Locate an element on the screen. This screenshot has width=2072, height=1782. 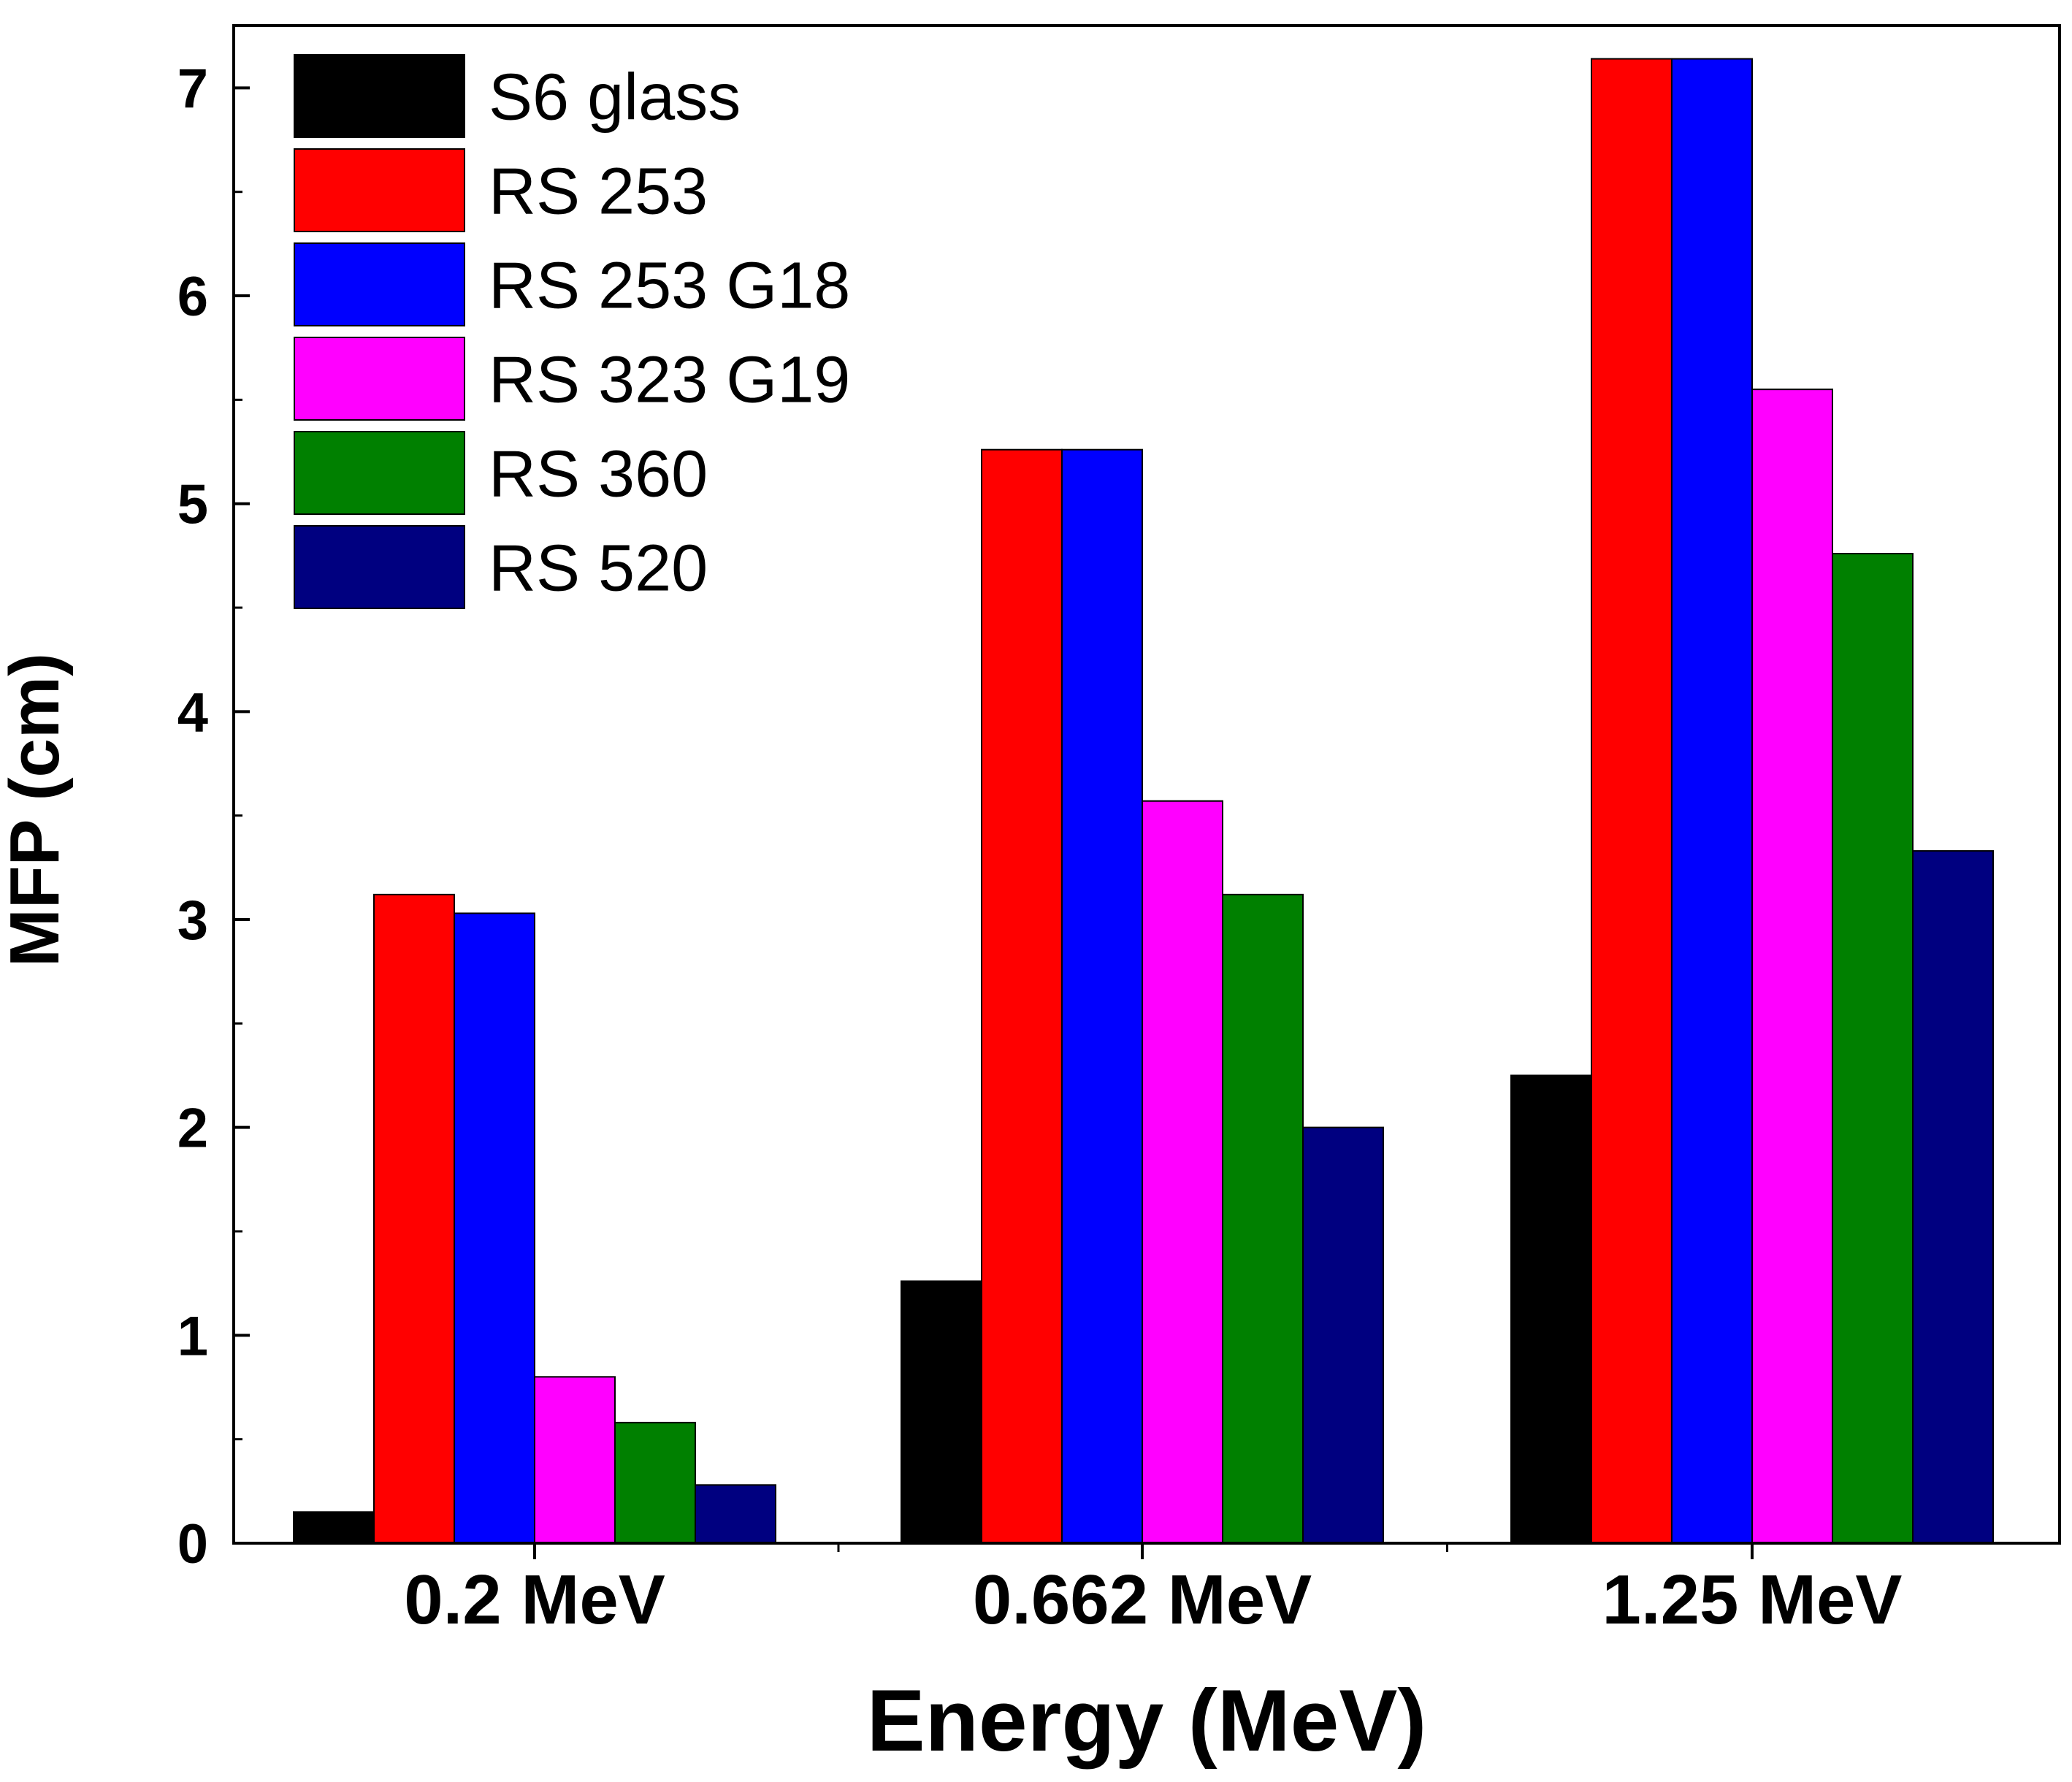
x-axis-ticks: 0.2 MeV 0.662 MeV 1.25 MeV is located at coordinates (1153, 1591).